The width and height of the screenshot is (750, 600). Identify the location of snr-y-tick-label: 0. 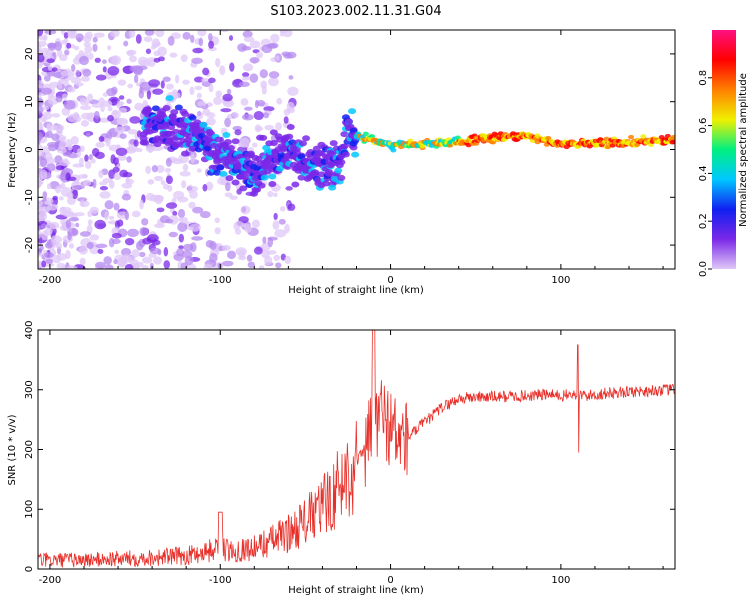
(29, 569).